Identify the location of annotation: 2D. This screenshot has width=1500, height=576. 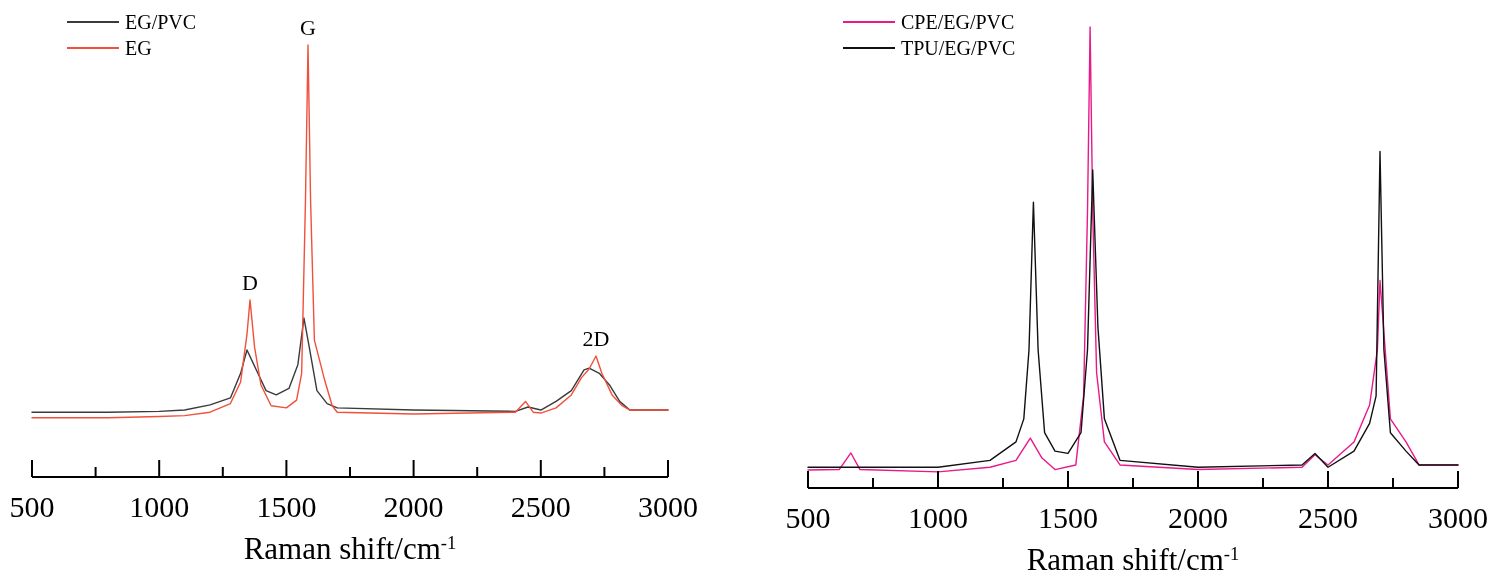
(596, 339).